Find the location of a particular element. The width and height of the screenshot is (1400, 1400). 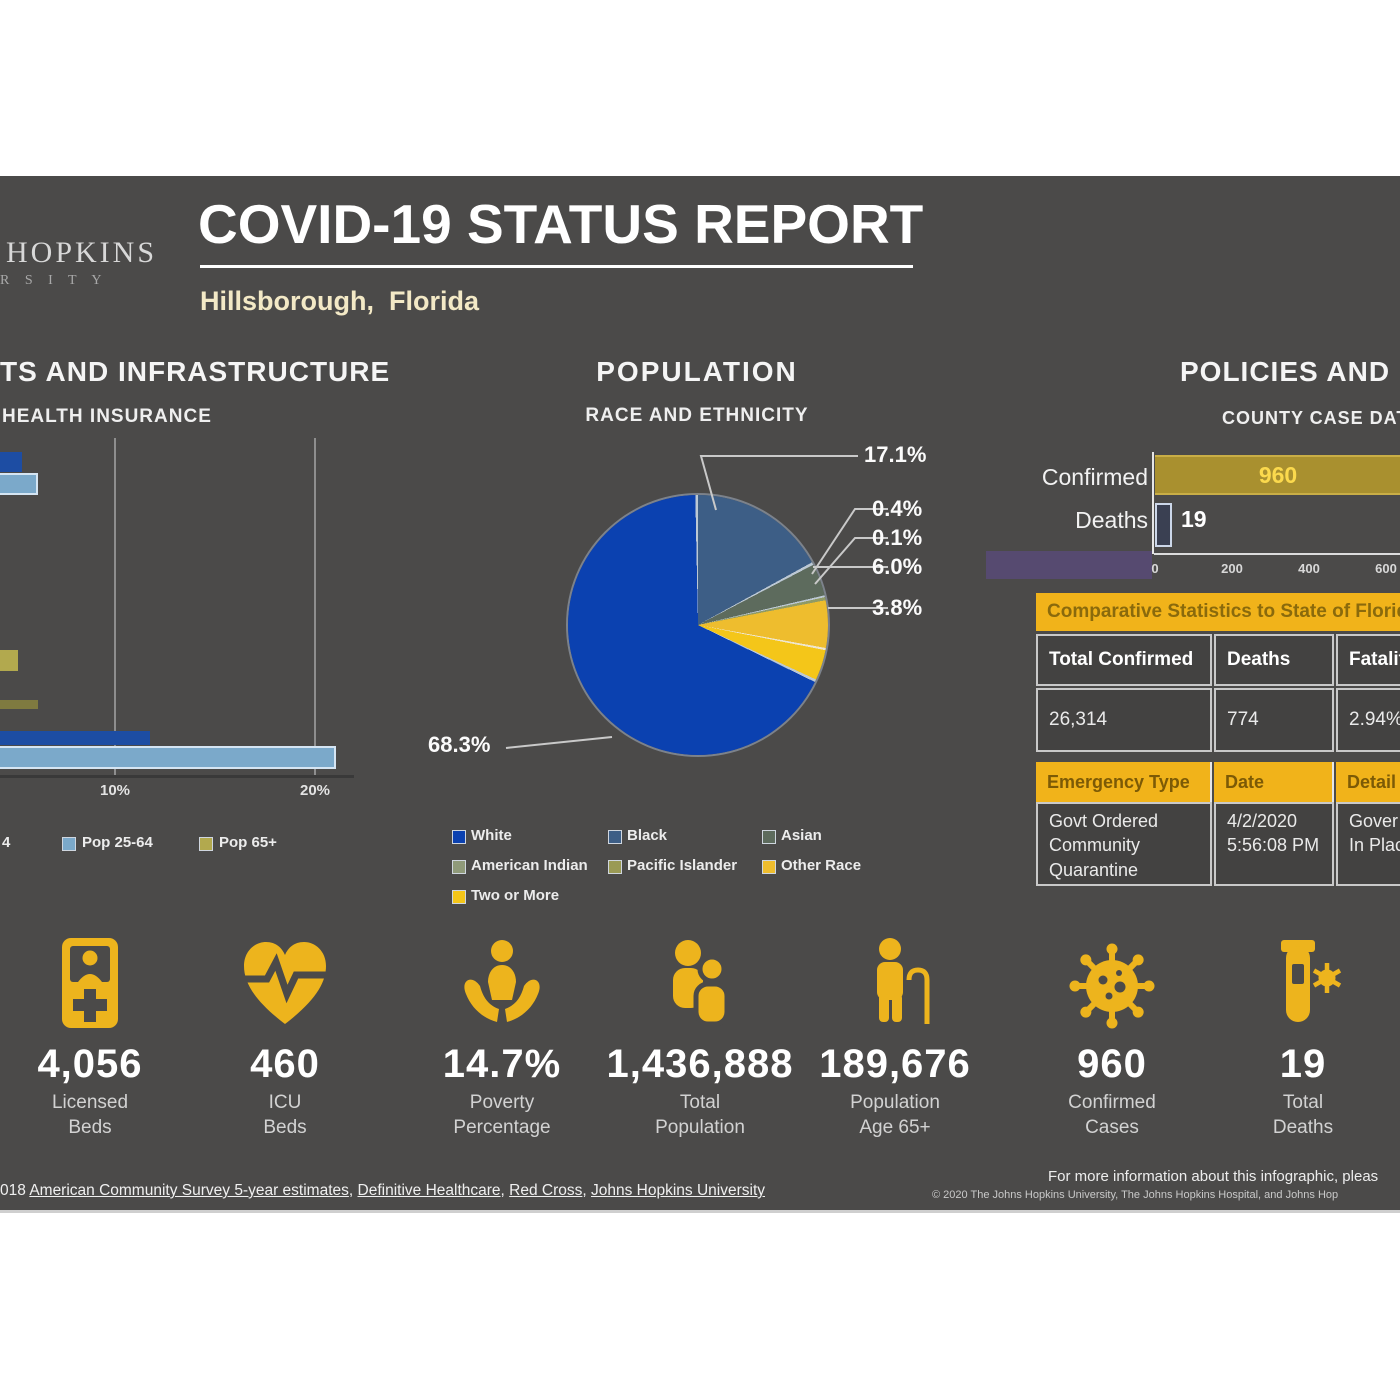

ccd-tick-0: 0 is located at coordinates (1155, 568).